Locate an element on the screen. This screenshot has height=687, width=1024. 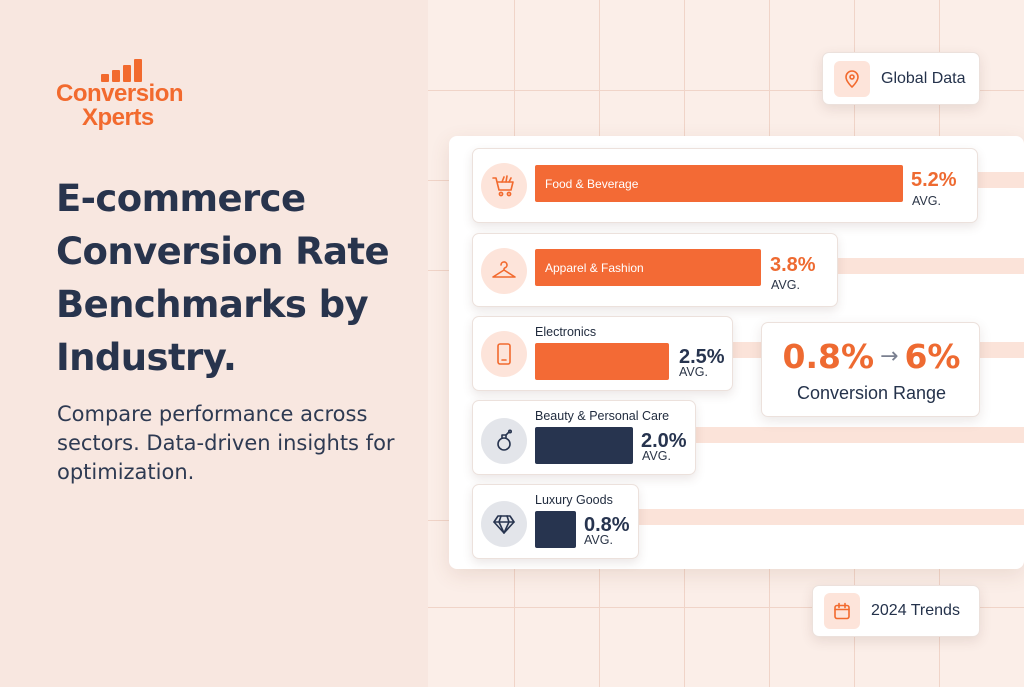
range-values: 0.8% → 6% is located at coordinates (871, 356).